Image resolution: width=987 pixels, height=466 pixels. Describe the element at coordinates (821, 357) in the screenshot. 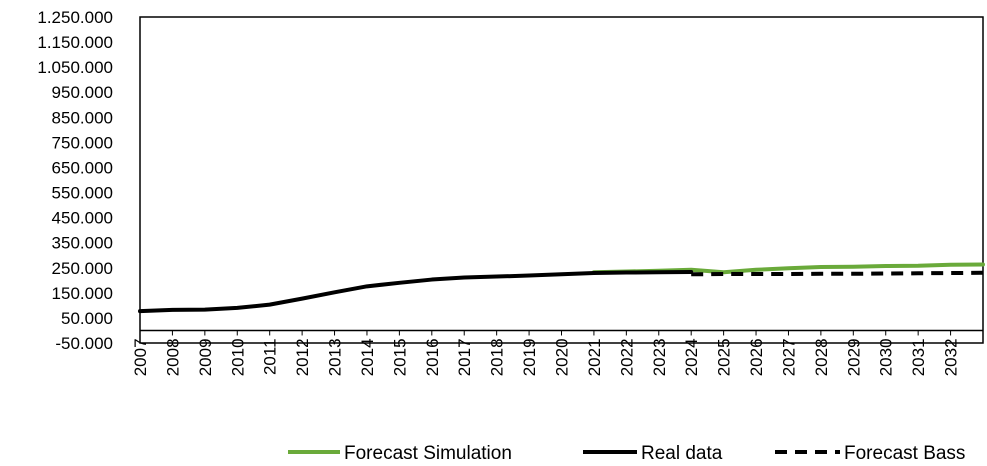

I see `x-tick-label: 2028` at that location.